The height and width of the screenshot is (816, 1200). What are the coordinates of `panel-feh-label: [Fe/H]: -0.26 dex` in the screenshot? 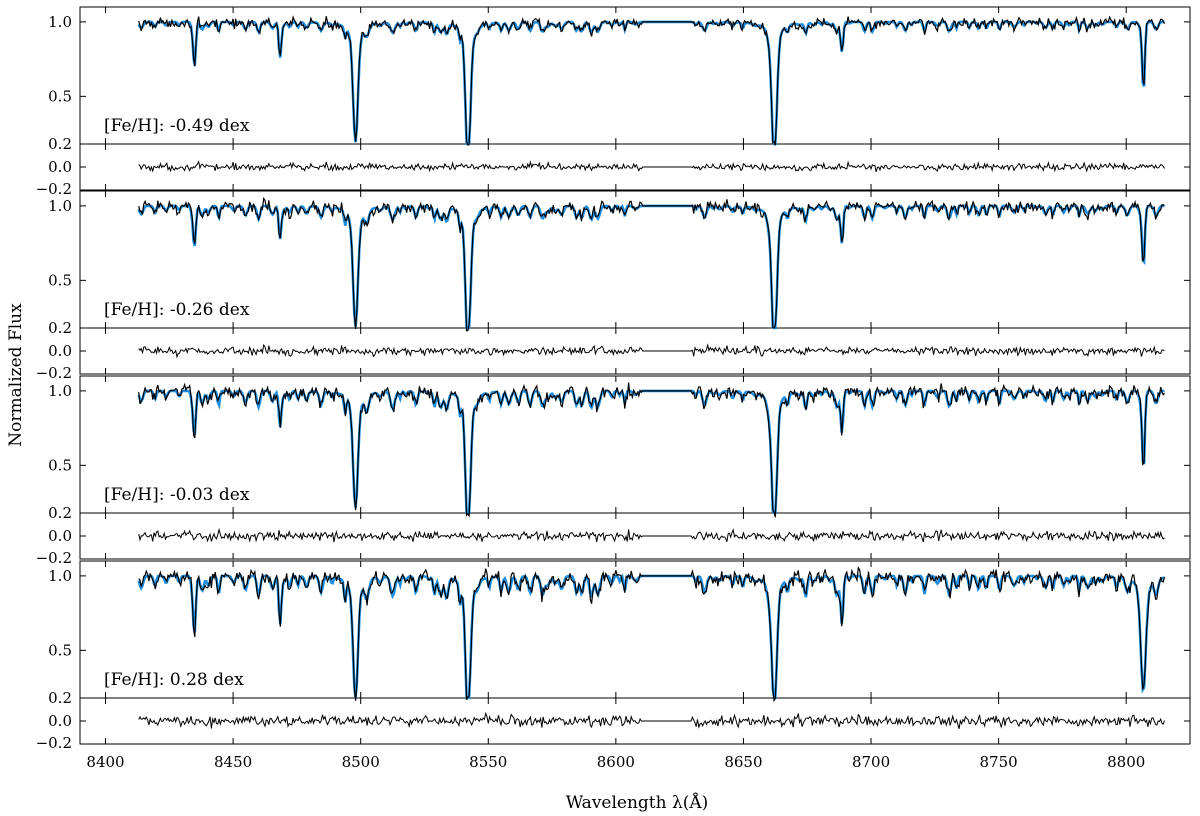 It's located at (177, 310).